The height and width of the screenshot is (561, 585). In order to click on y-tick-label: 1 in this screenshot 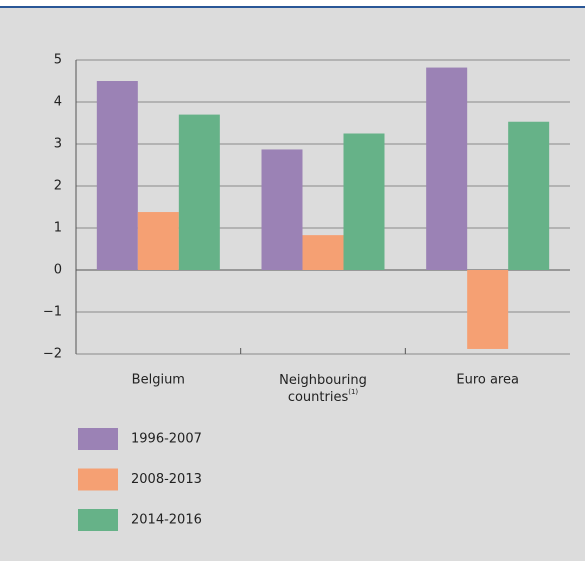, I will do `click(58, 228)`.